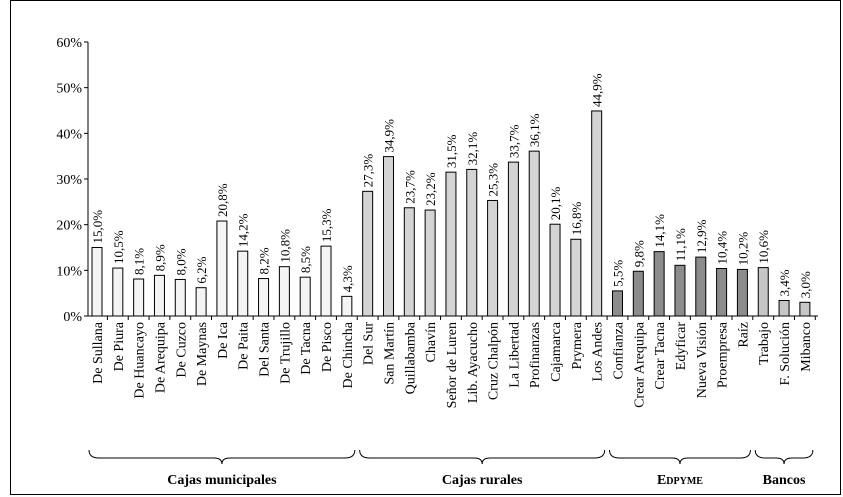  What do you see at coordinates (98, 352) in the screenshot?
I see `x-tick-label: De Sullana` at bounding box center [98, 352].